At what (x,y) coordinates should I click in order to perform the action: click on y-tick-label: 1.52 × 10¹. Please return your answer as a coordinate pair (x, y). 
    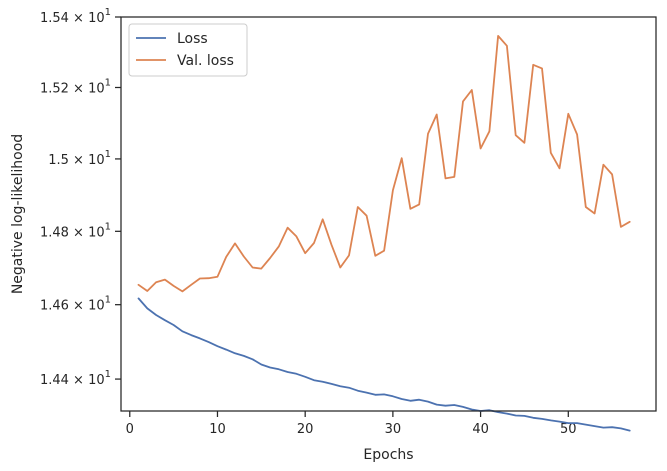
    Looking at the image, I should click on (75, 86).